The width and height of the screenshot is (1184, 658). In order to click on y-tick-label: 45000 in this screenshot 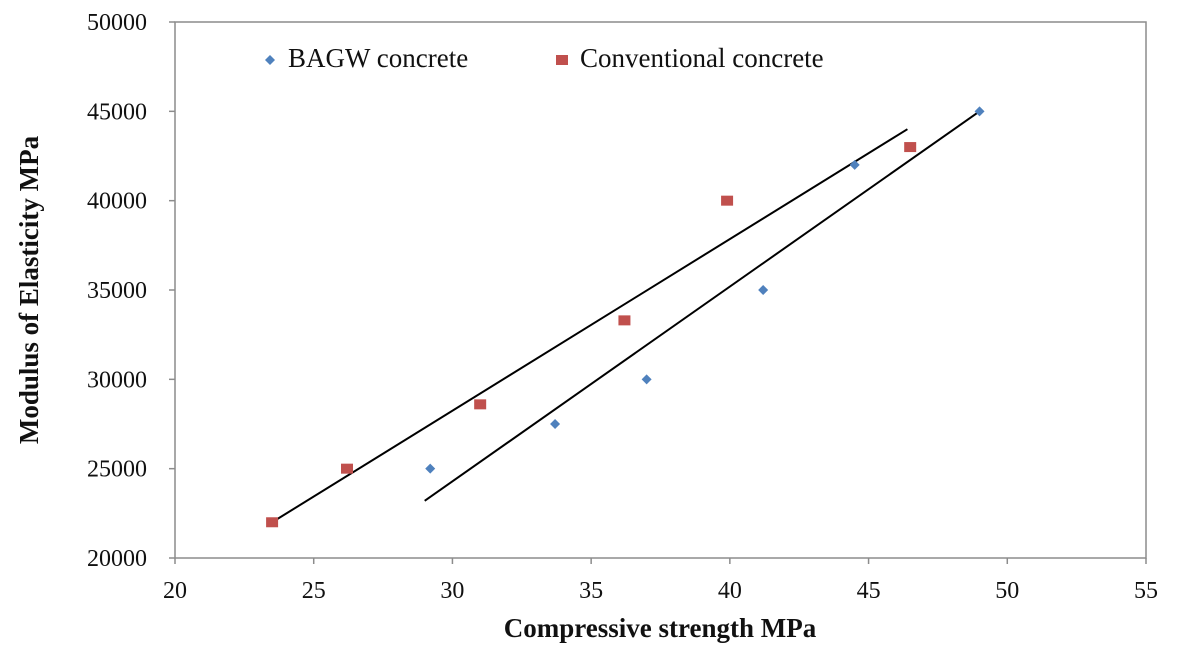, I will do `click(117, 112)`.